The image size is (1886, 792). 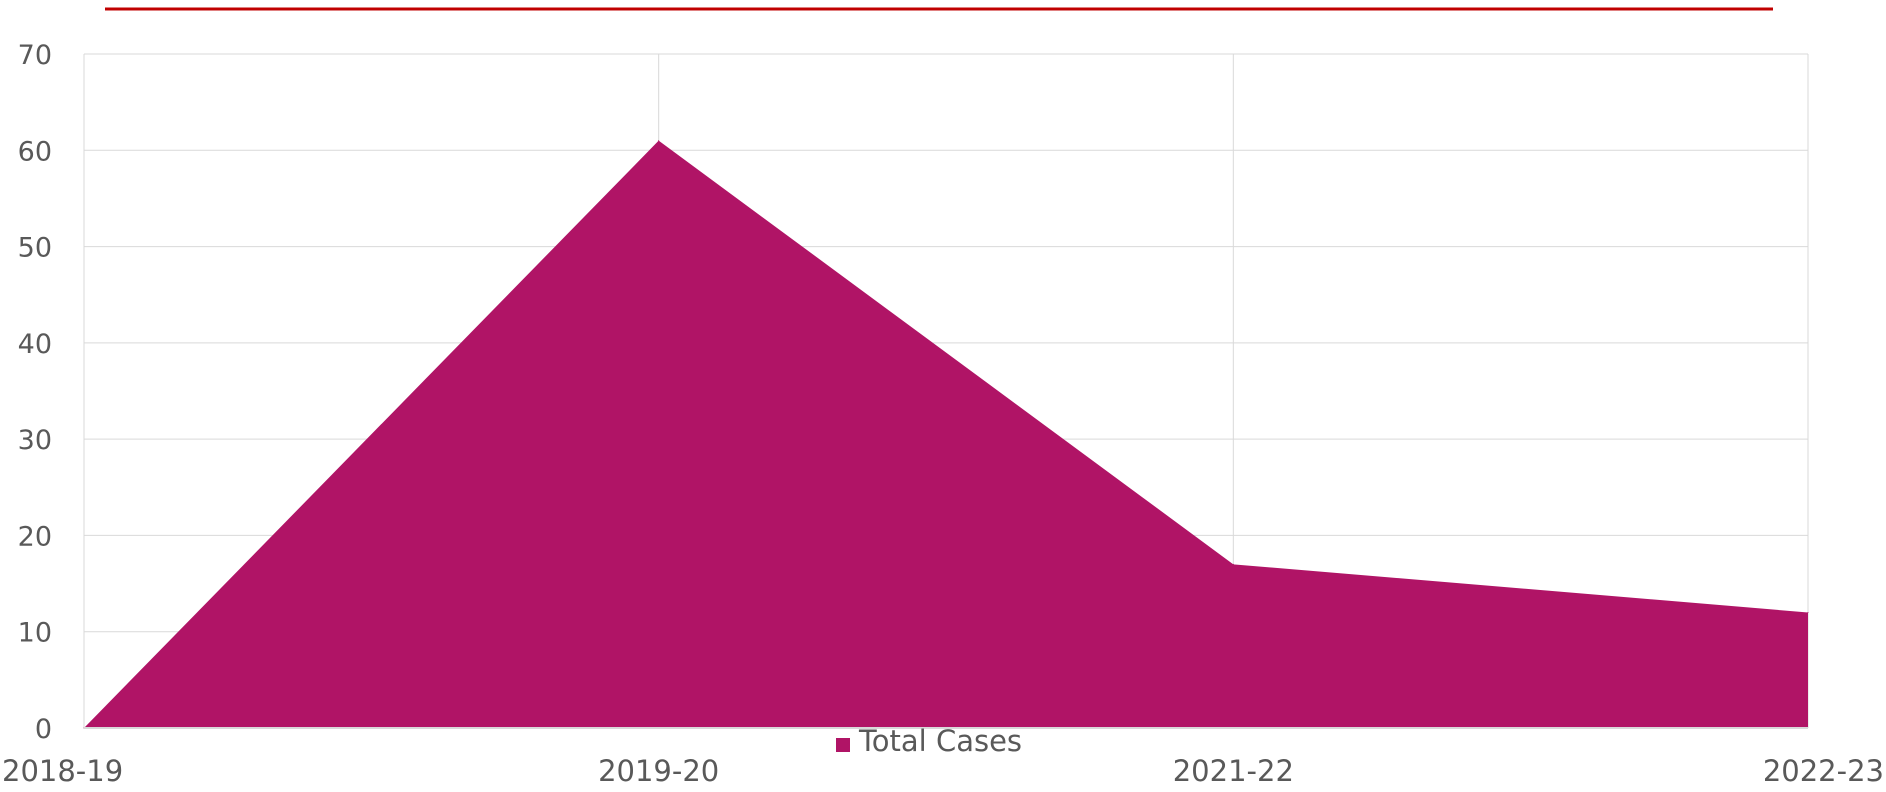 I want to click on y-tick-label: 50, so click(x=35, y=248).